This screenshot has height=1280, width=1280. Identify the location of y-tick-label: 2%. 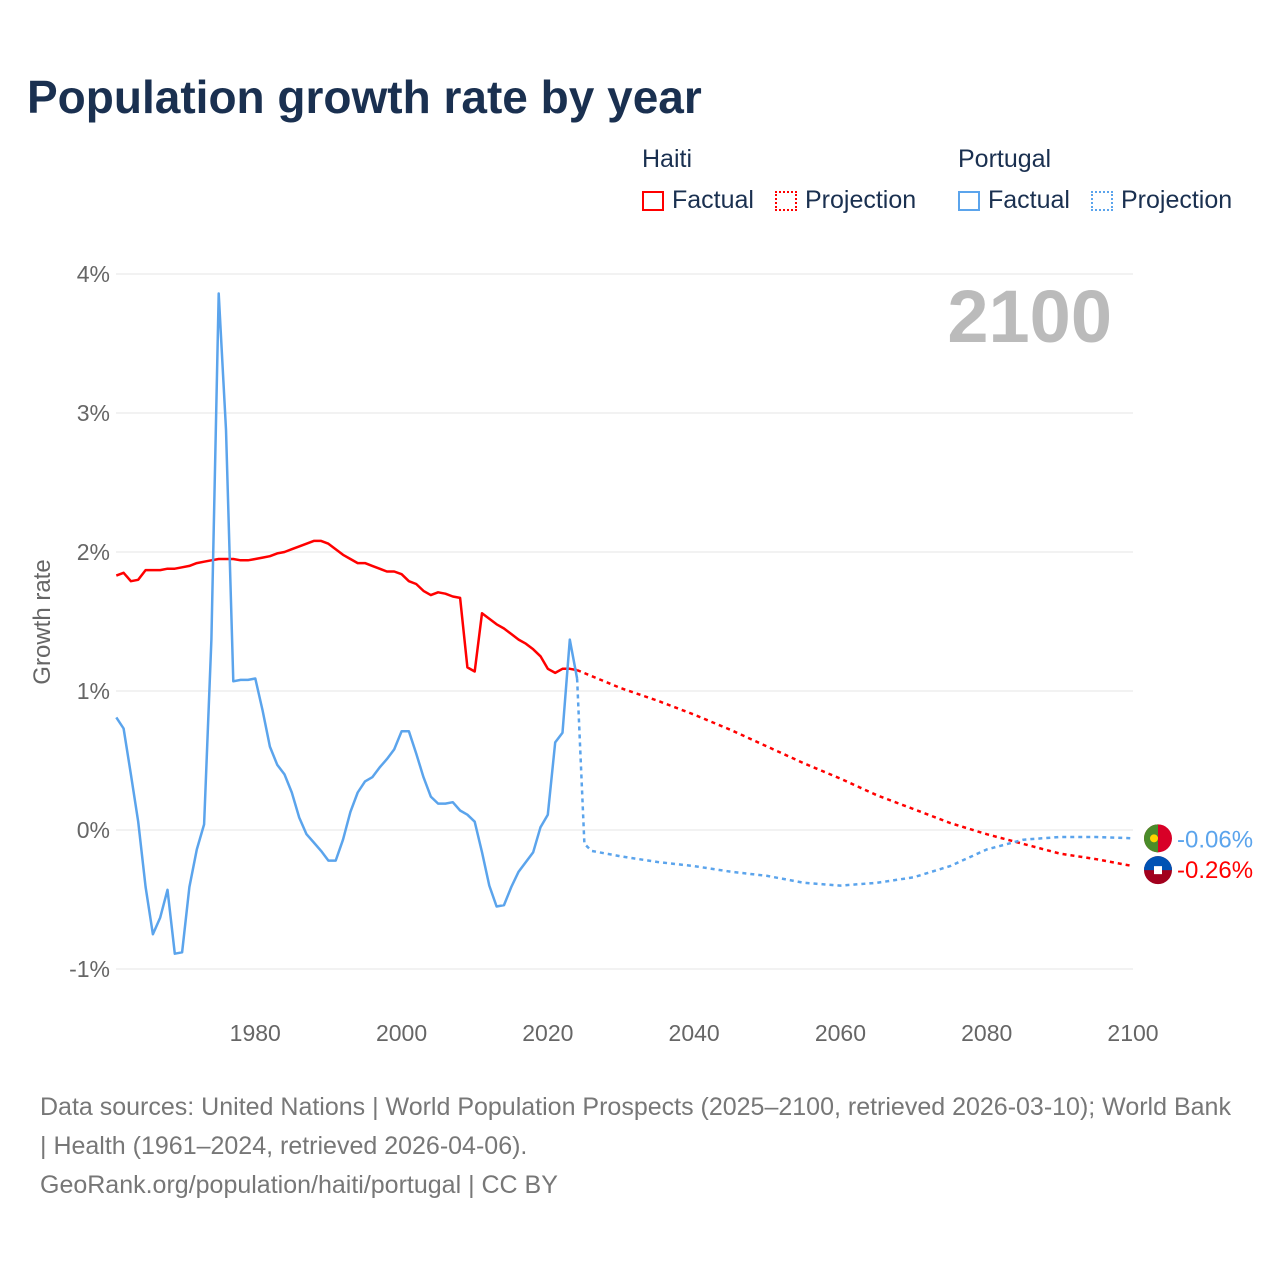
(93, 552).